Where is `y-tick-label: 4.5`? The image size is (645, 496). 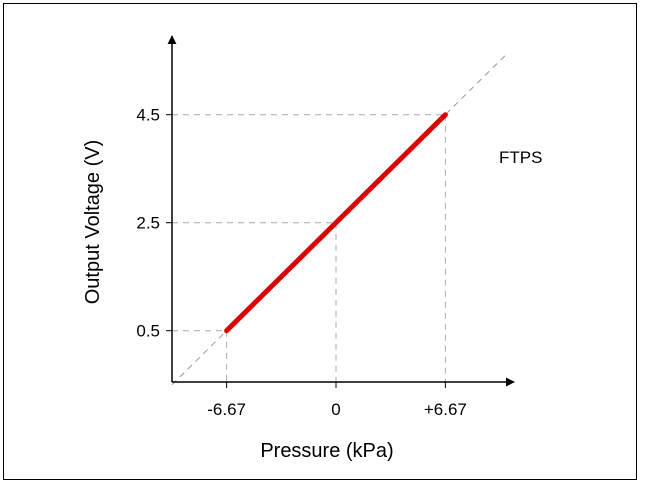 y-tick-label: 4.5 is located at coordinates (148, 115).